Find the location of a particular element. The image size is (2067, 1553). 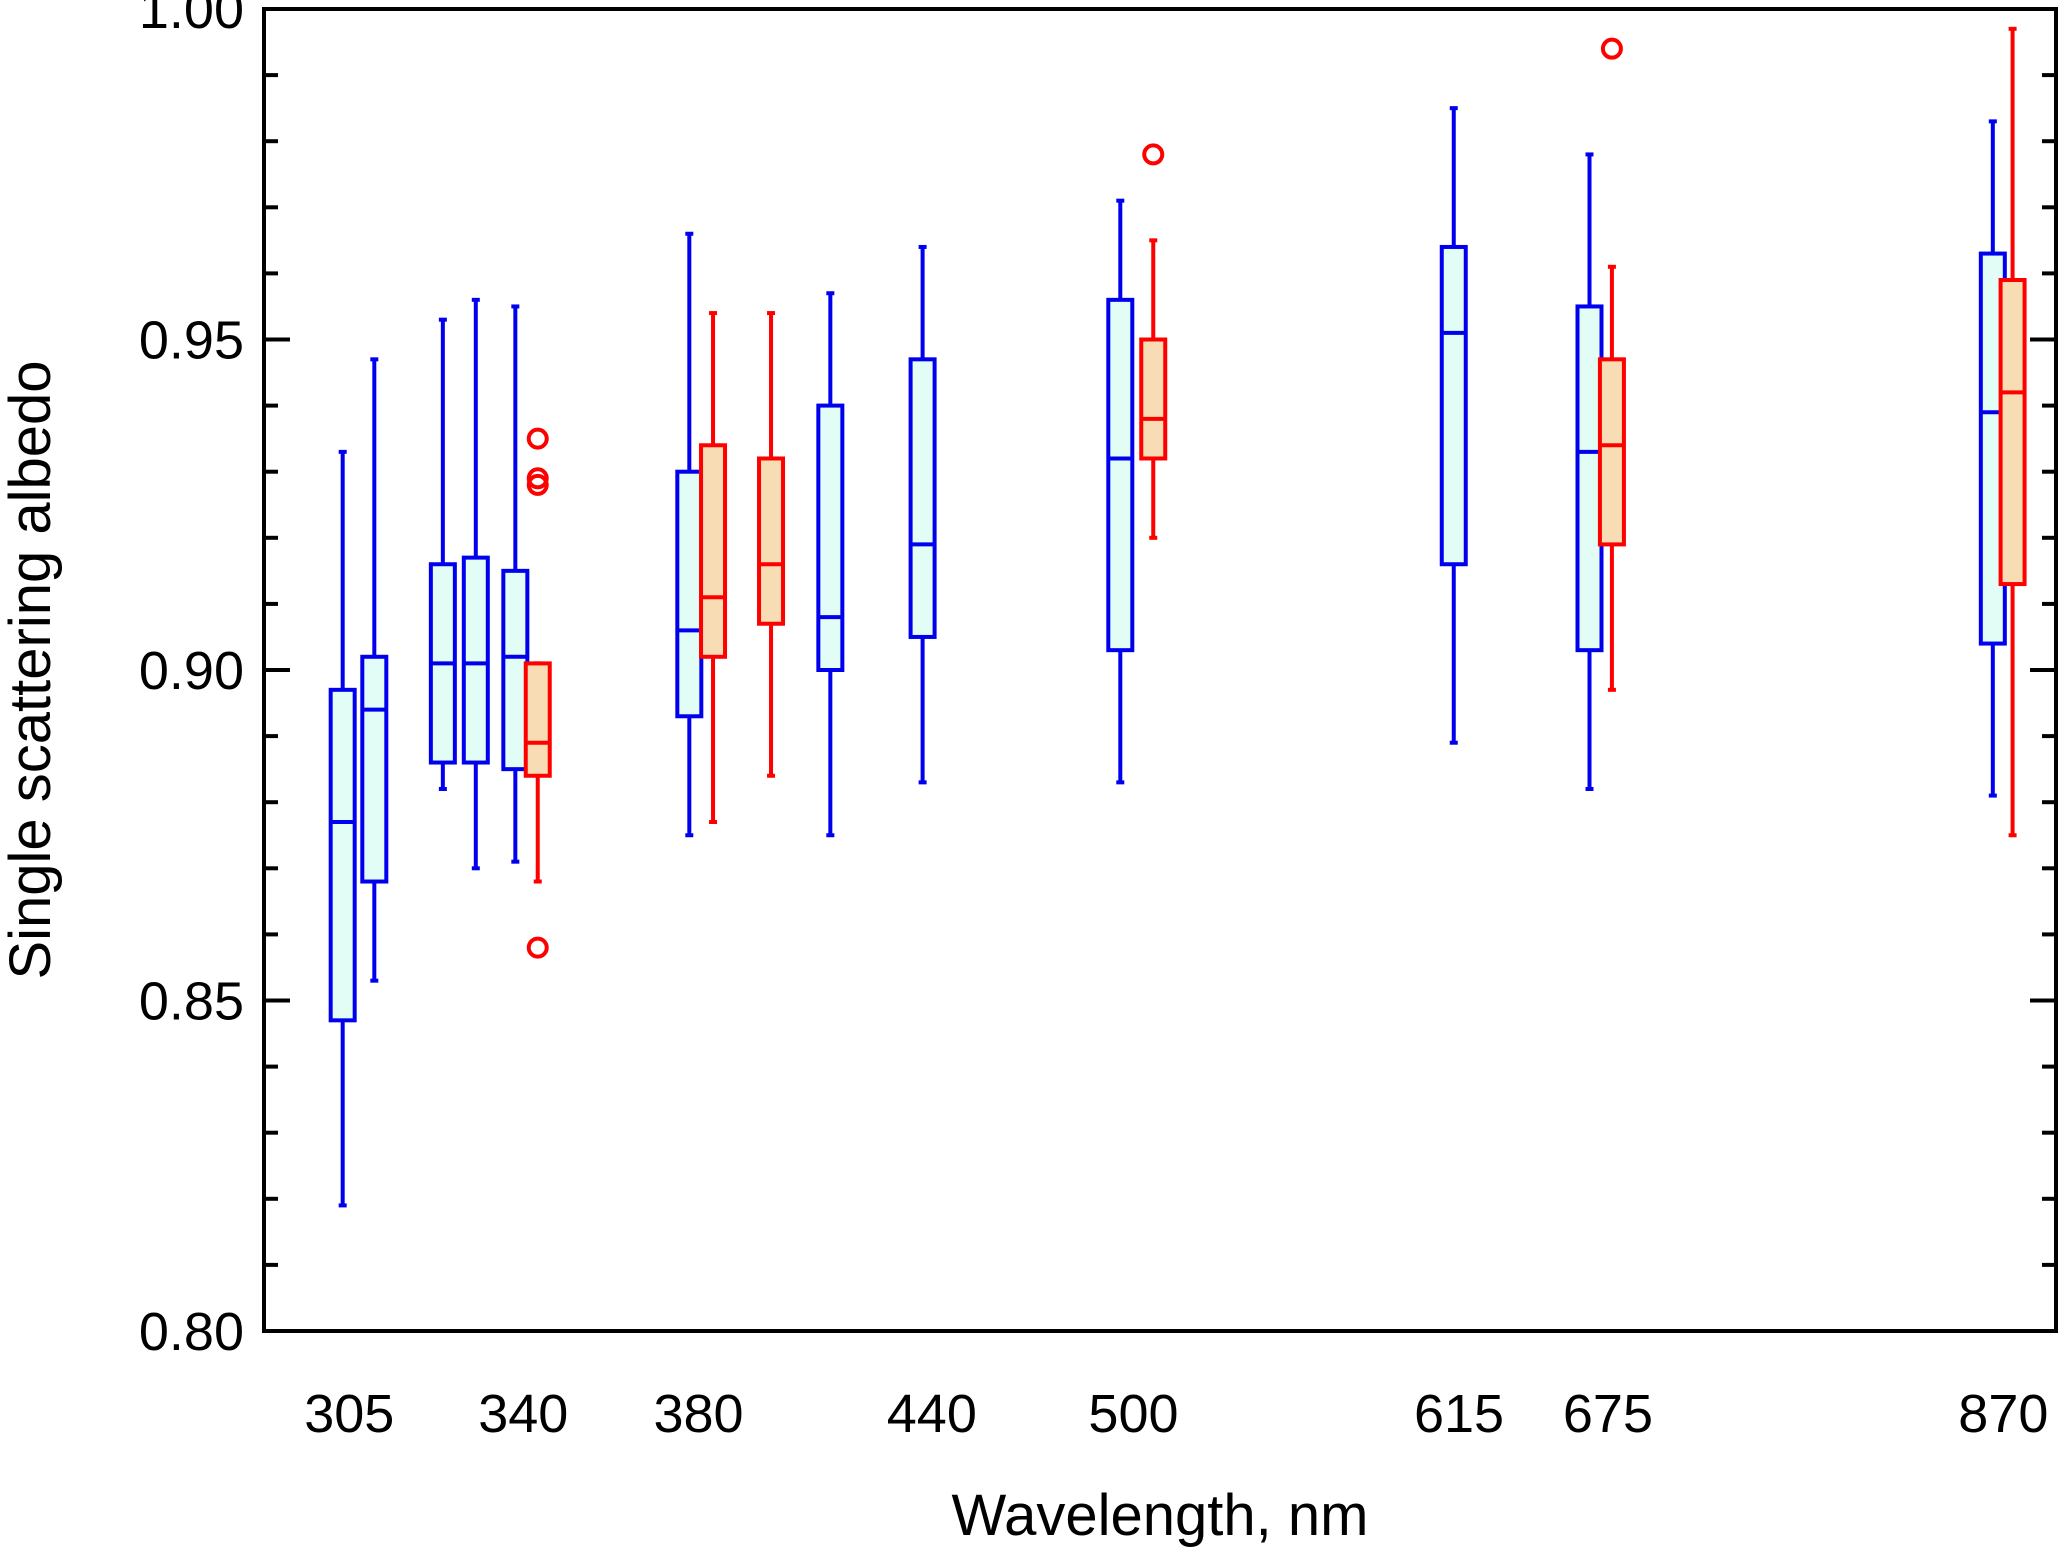

x-tick-label: 675 is located at coordinates (1608, 1414).